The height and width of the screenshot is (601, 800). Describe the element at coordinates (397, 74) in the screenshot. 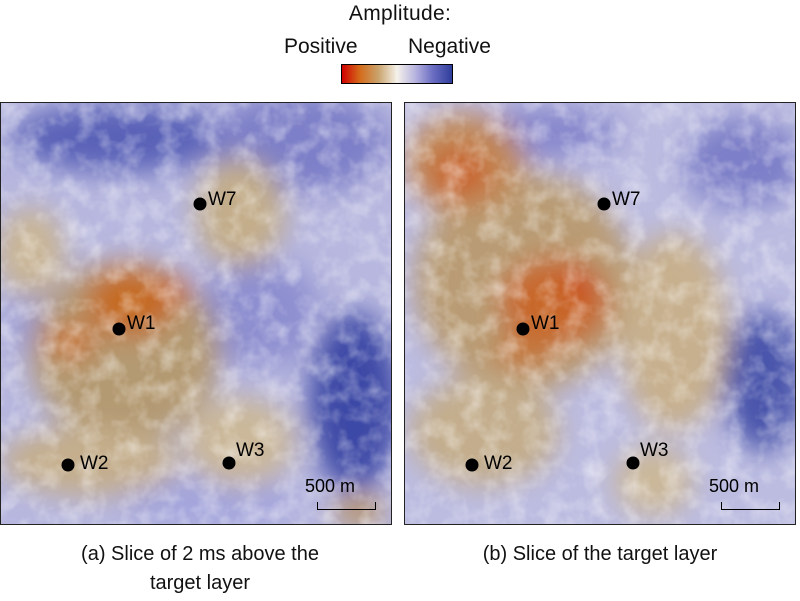

I see `amplitude-colorbar` at that location.